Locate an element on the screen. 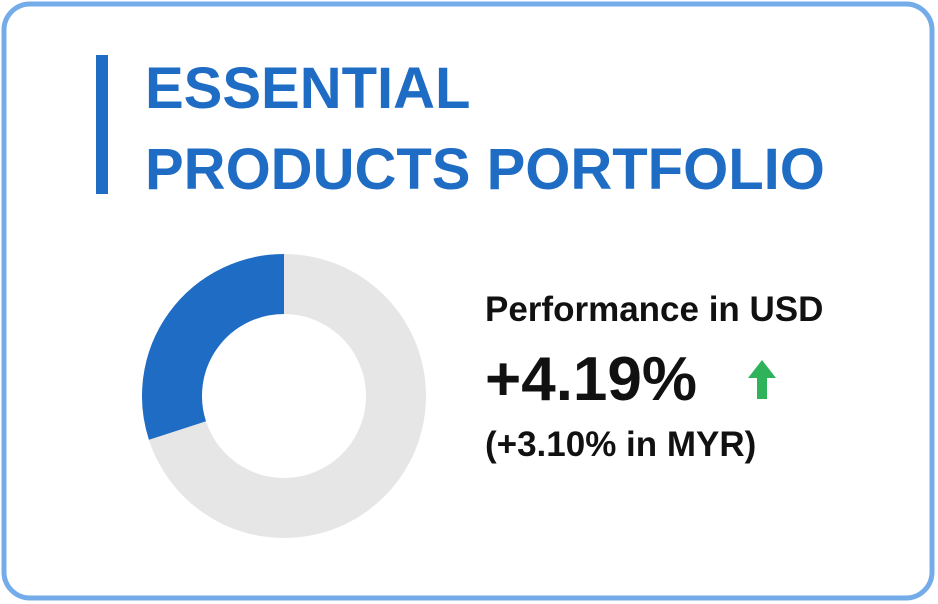  up-arrow is located at coordinates (762, 379).